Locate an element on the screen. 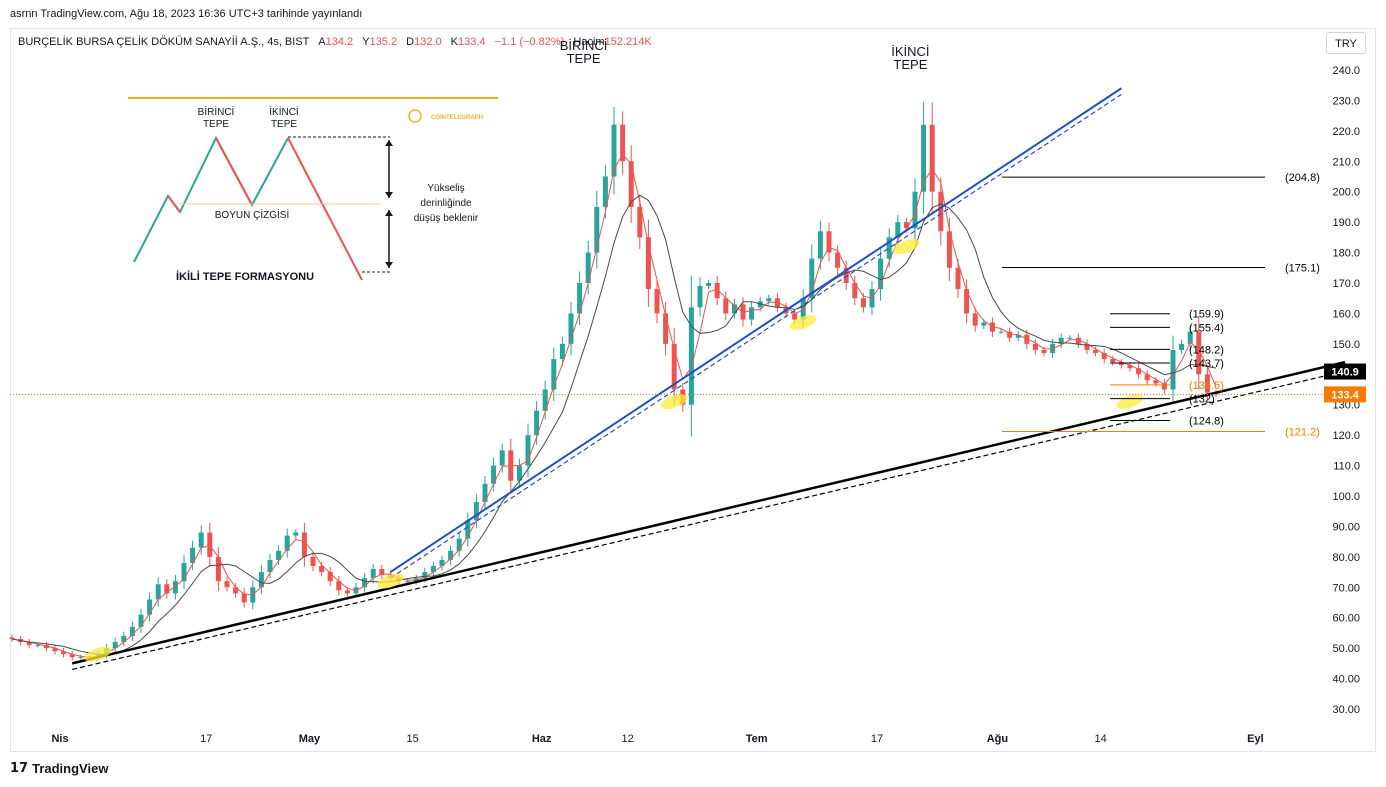 The height and width of the screenshot is (787, 1386). y-axis-tick-label: 80.00 is located at coordinates (1346, 558).